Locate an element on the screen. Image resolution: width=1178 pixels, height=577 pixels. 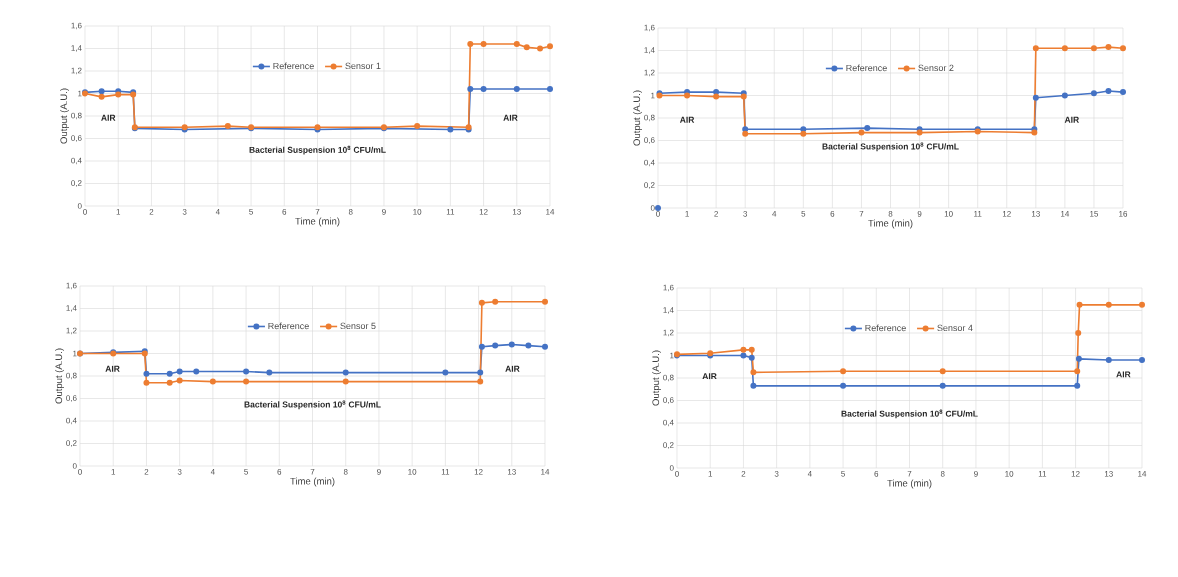
x-tick-label: 8 is located at coordinates (350, 212).